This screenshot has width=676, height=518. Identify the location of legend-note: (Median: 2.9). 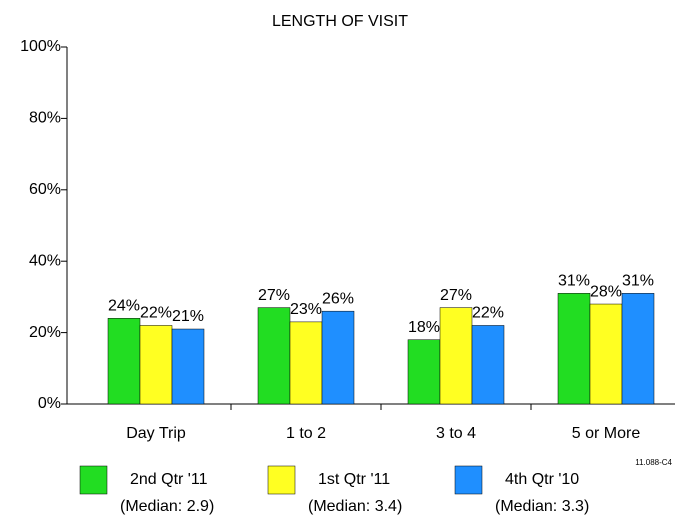
(167, 506).